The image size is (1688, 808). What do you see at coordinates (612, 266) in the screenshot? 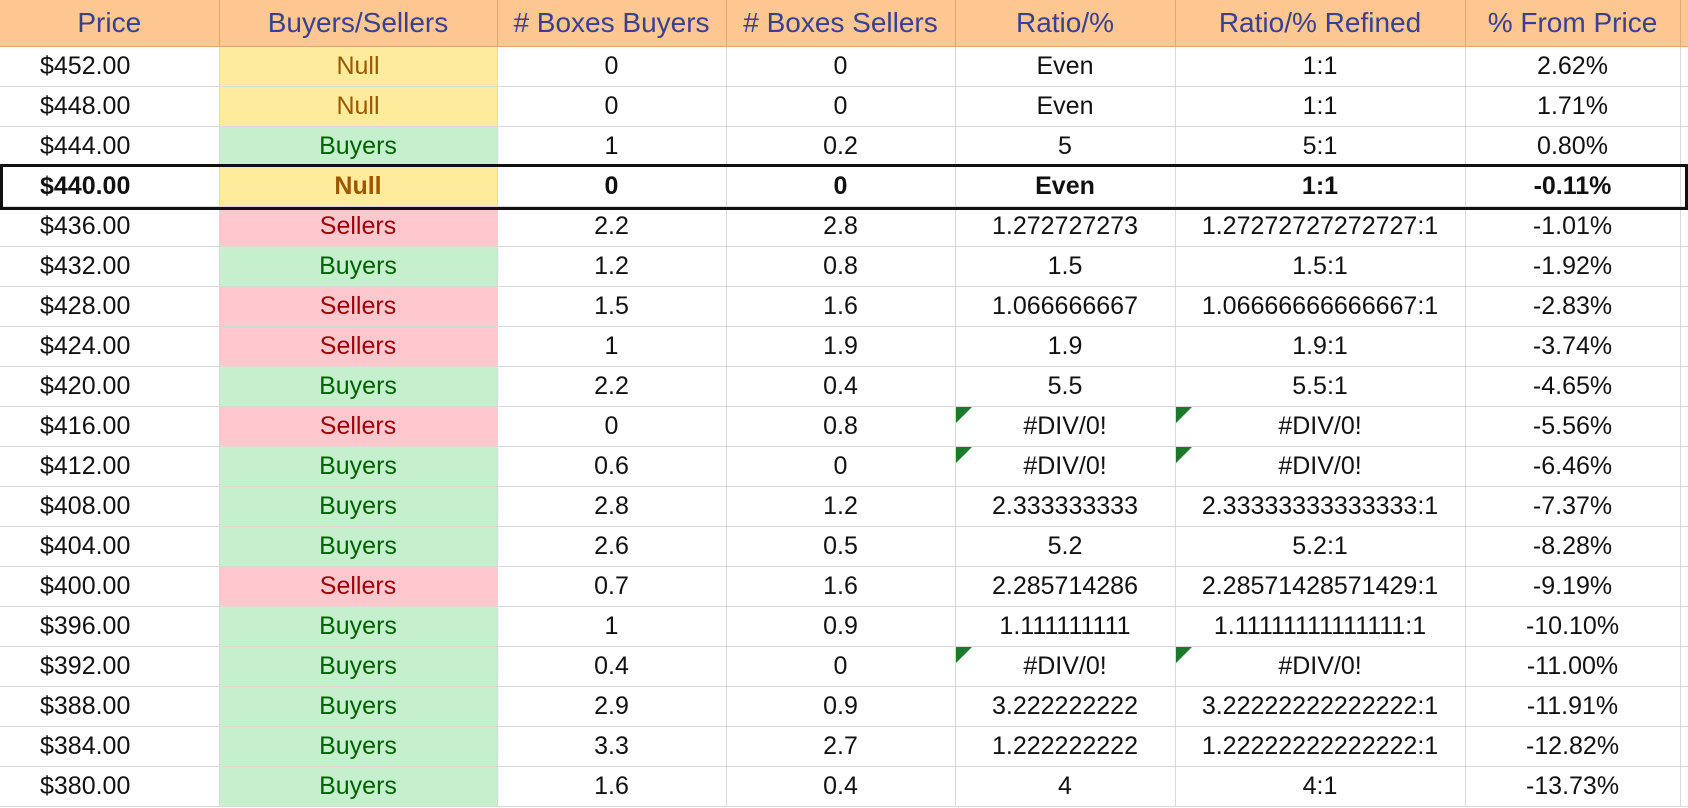
I see `boxes-buyers-cell: 1.2` at bounding box center [612, 266].